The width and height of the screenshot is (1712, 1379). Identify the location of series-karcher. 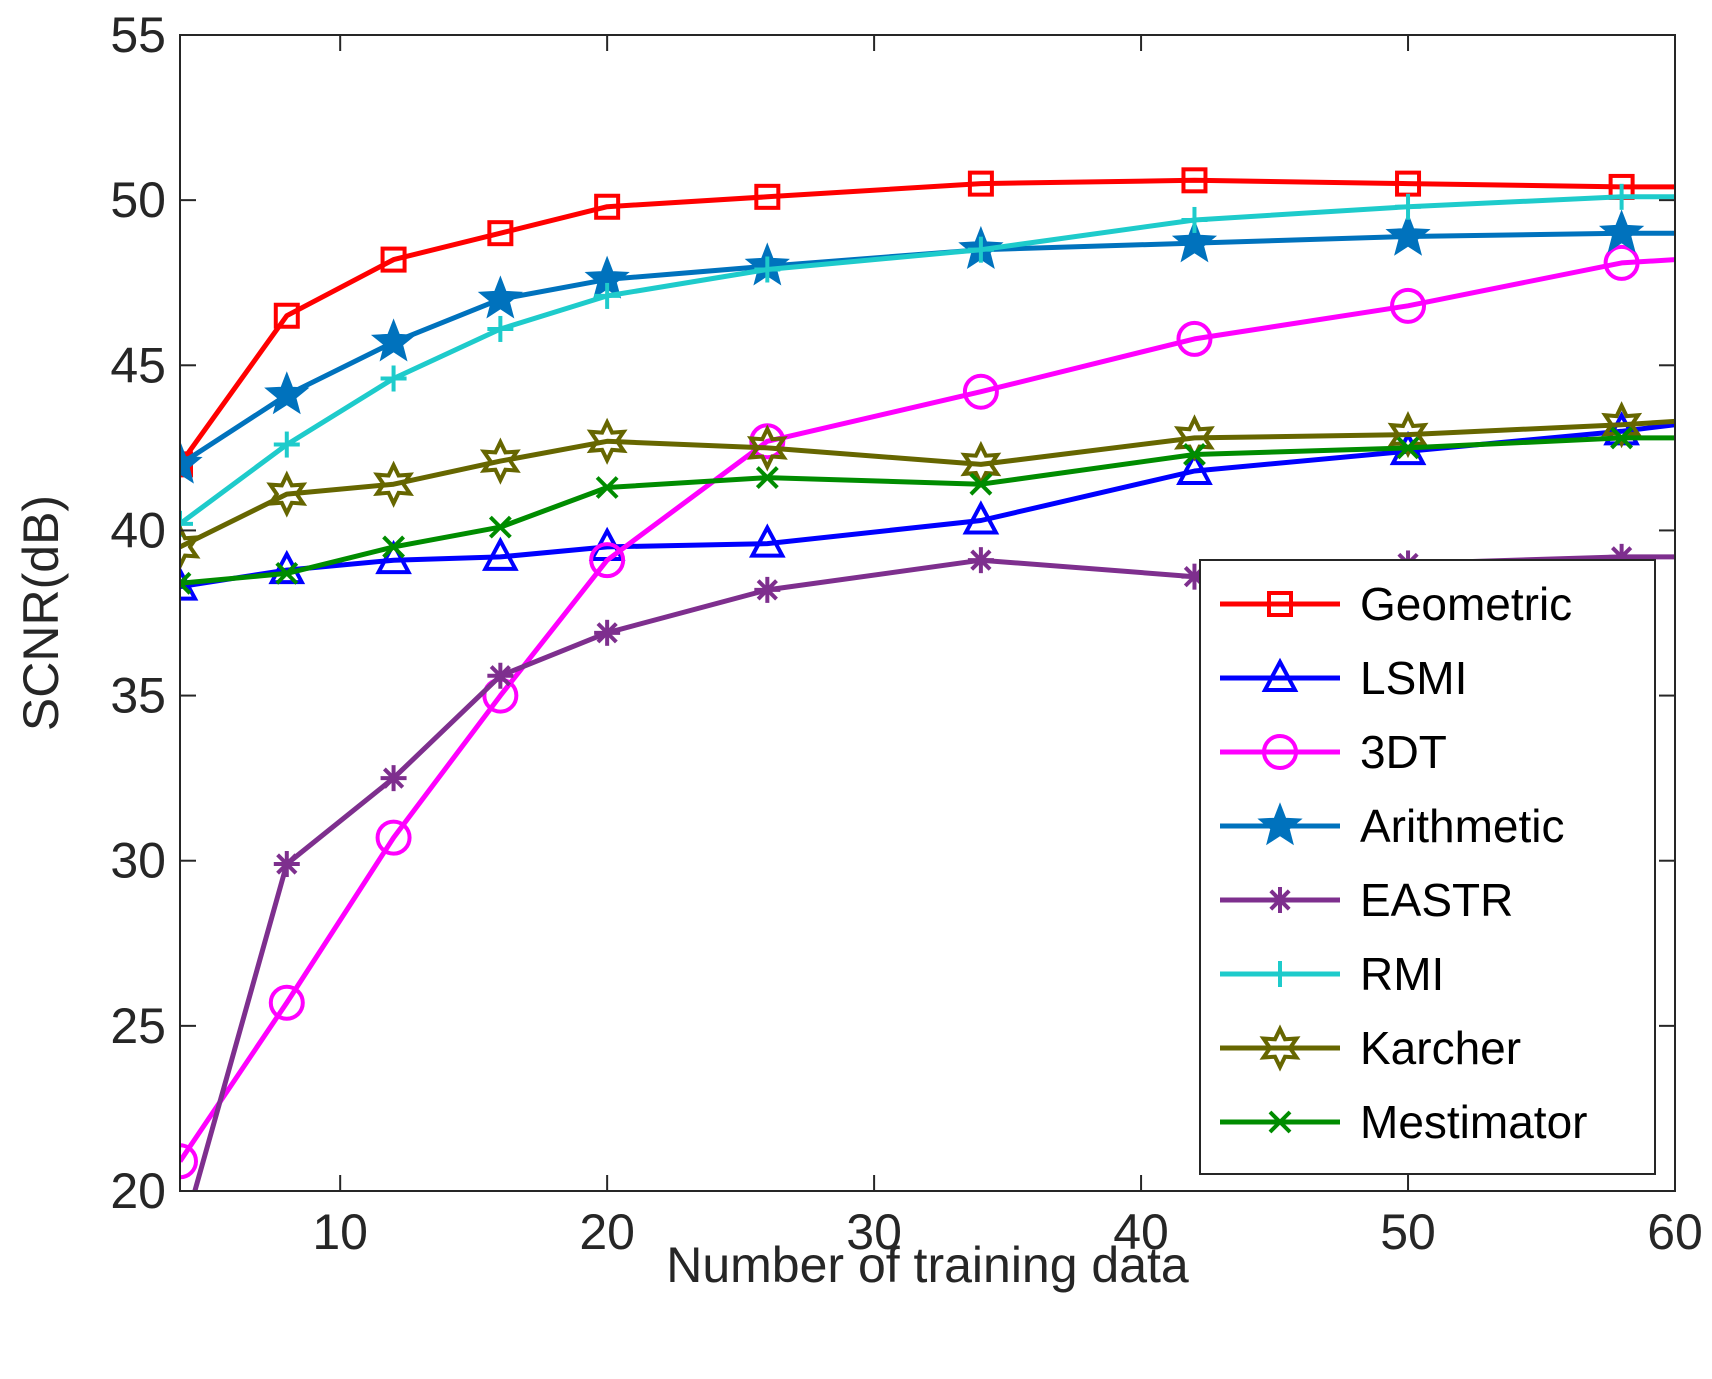
(927, 486).